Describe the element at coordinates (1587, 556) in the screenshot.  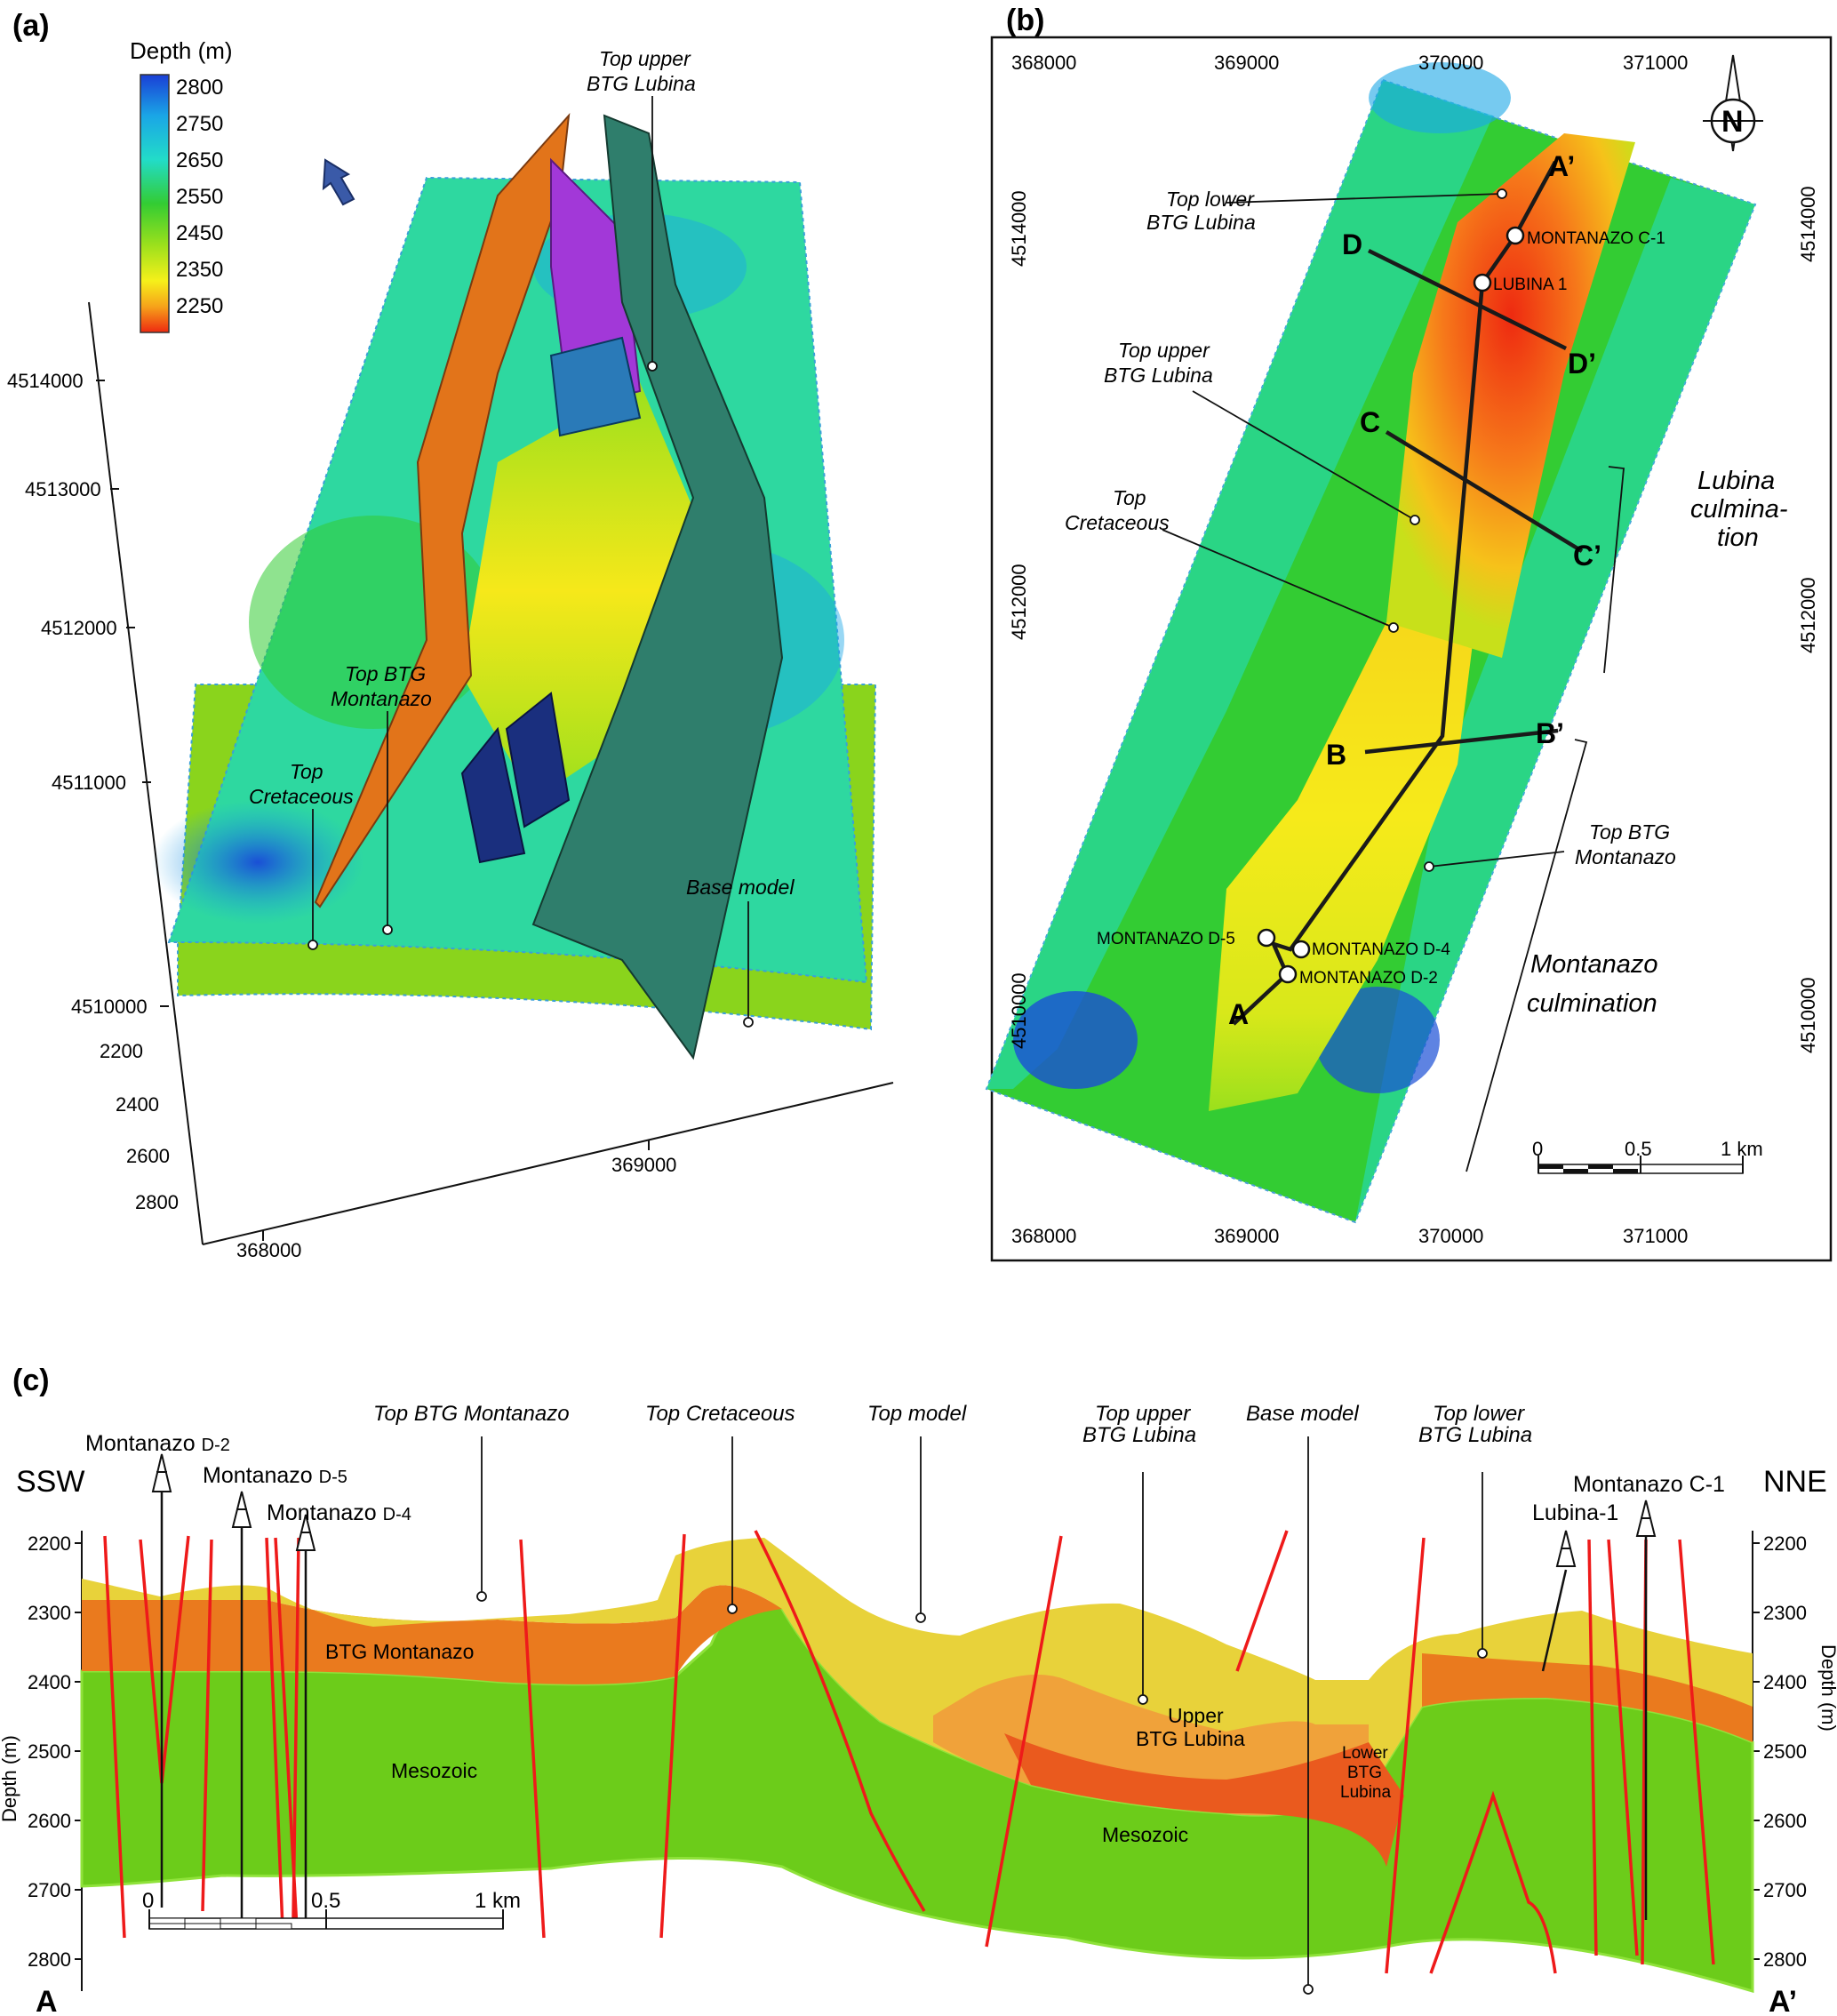
I see `section-point: C’` at that location.